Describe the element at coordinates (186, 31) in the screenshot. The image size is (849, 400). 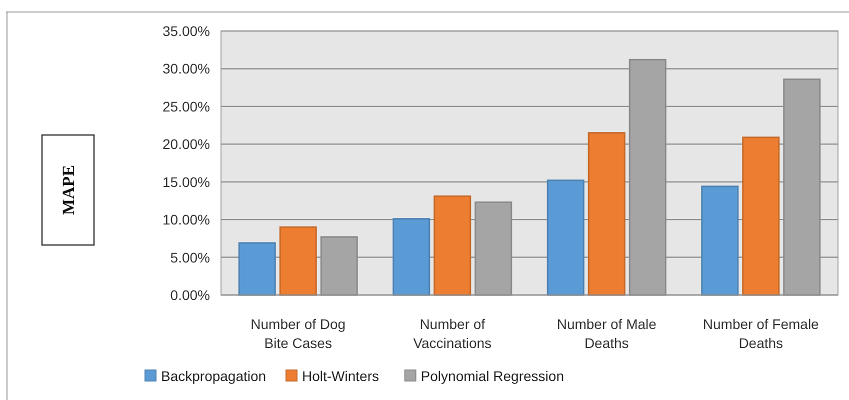
I see `y-tick-label: 35.00%` at that location.